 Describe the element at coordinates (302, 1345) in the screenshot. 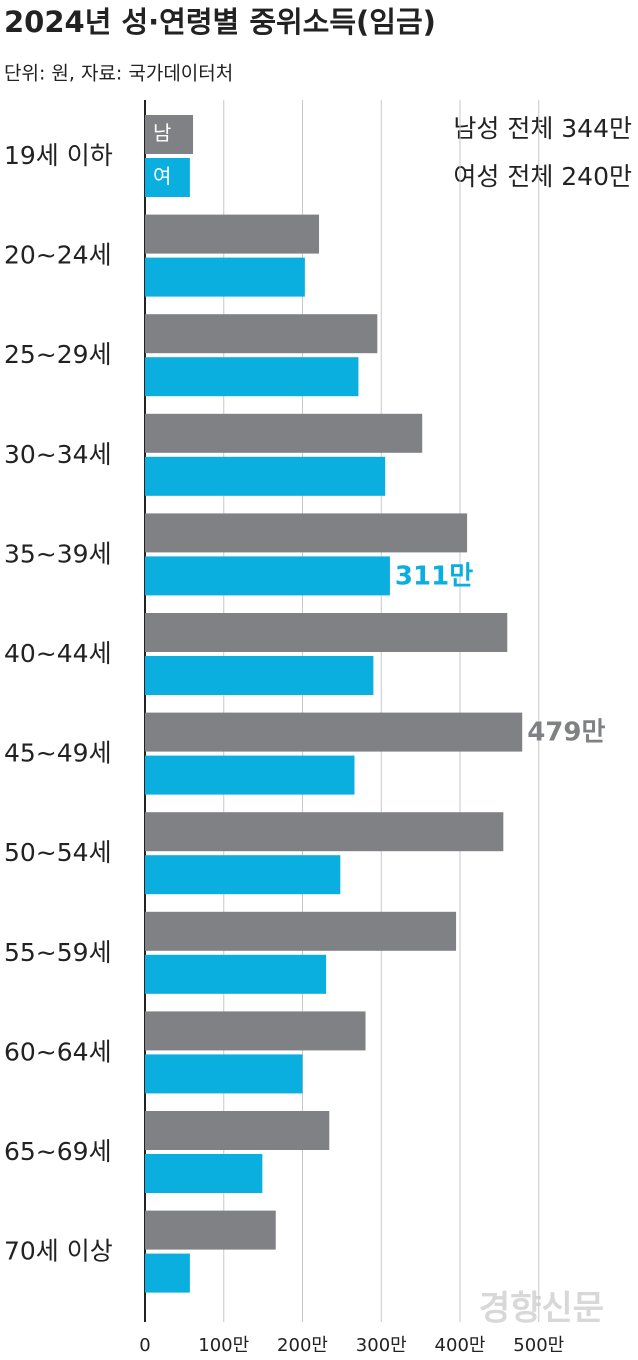

I see `x-tick-label: 200만` at that location.